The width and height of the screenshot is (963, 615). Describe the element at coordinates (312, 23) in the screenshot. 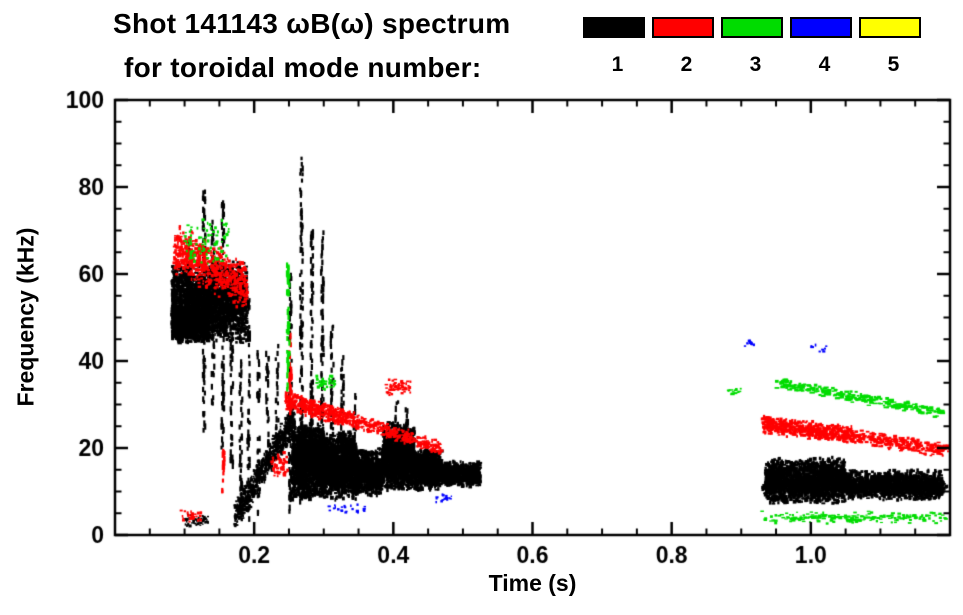

I see `plot-title: Shot 141143 ωB(ω) spectrum` at that location.